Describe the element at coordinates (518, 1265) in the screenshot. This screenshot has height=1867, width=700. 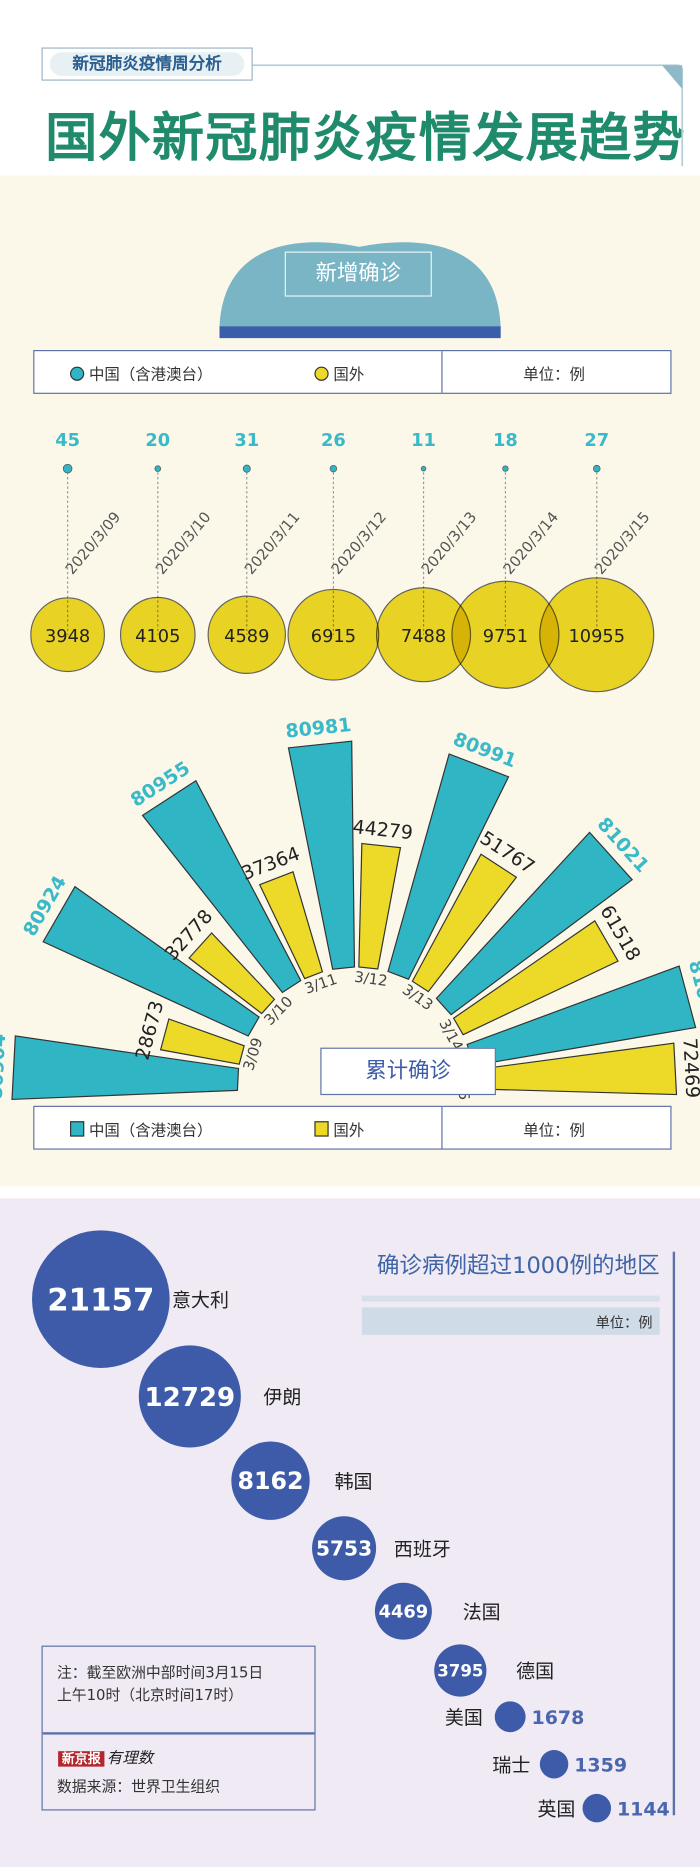
I see `regions-title: 确诊病例超过1000例的地区` at that location.